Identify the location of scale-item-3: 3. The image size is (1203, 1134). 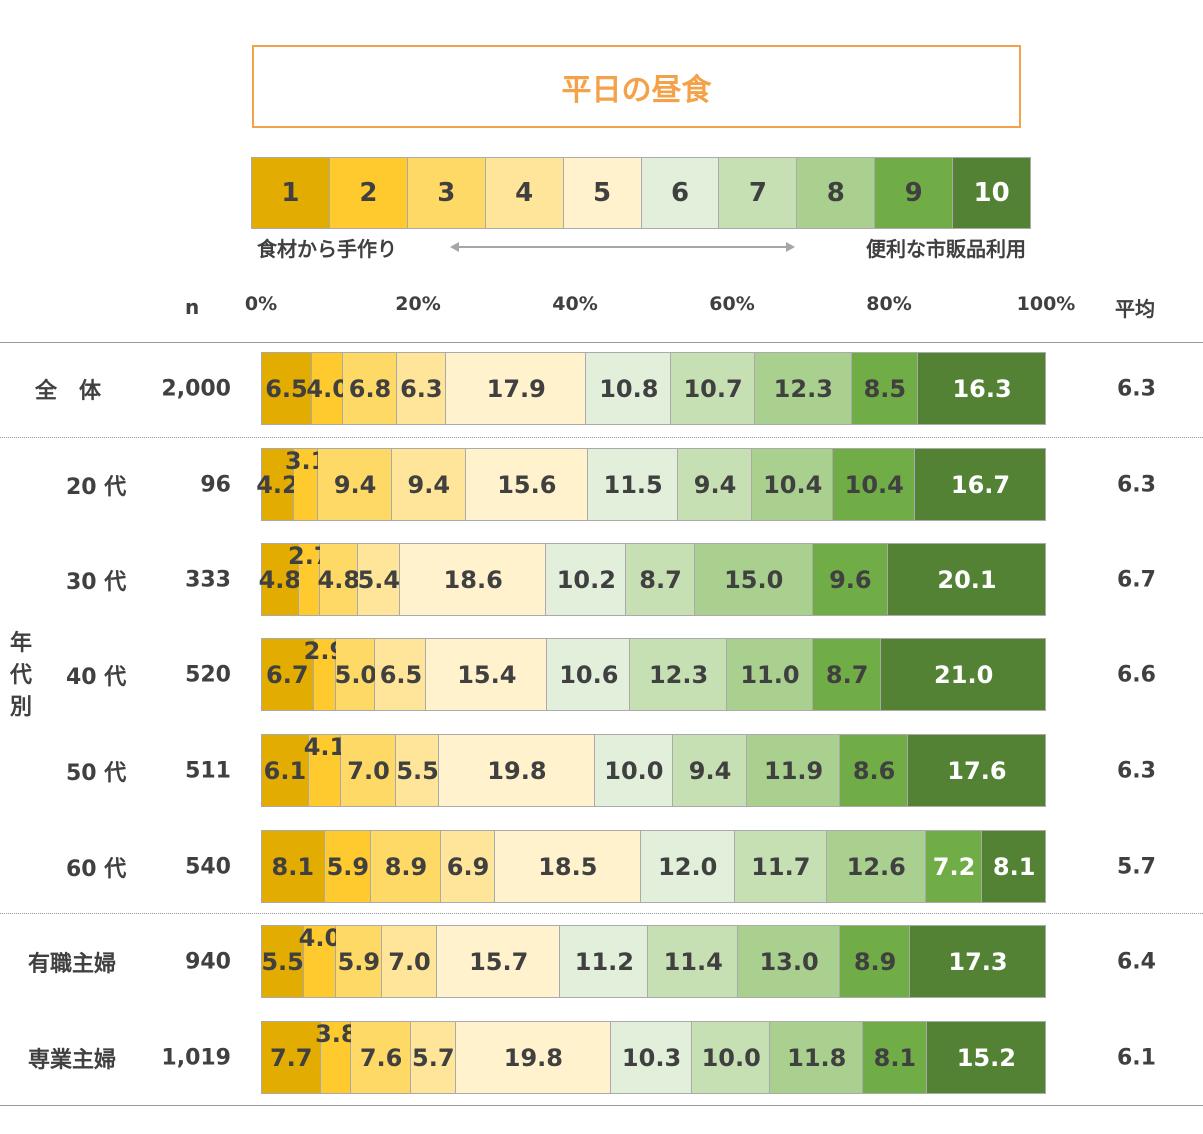
(446, 193).